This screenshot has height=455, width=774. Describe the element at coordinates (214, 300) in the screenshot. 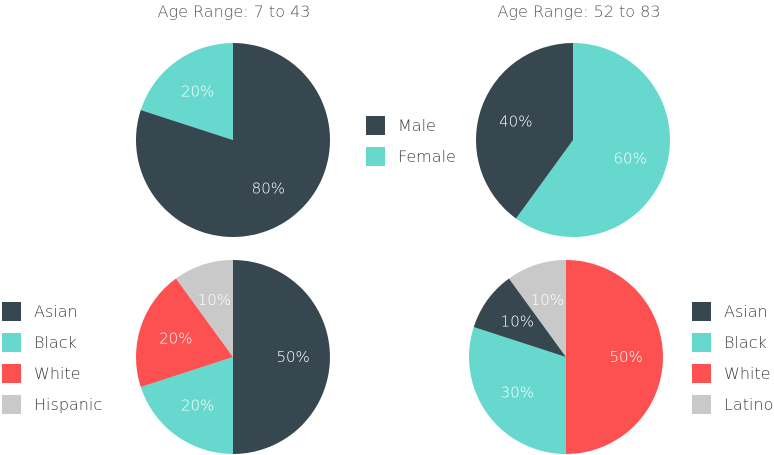

I see `pie-race-young-label-hispanic: 10%` at that location.